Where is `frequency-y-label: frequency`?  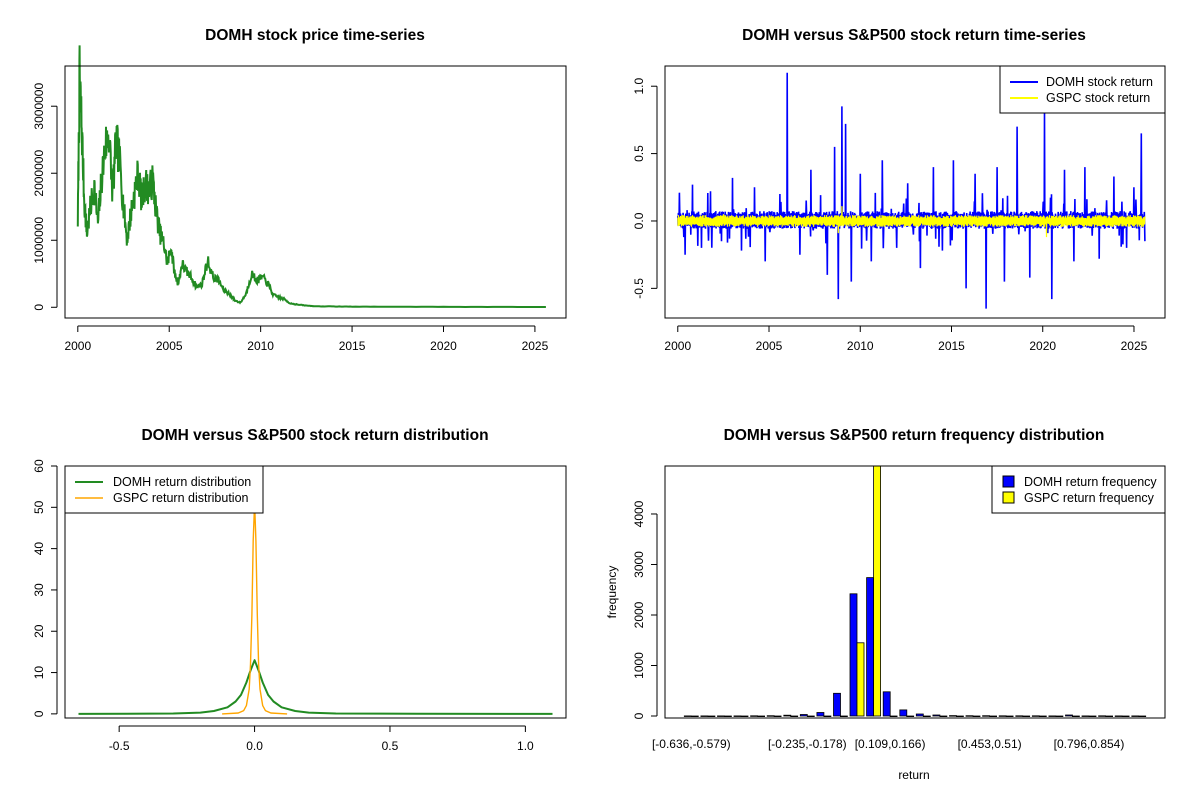
frequency-y-label: frequency is located at coordinates (612, 592).